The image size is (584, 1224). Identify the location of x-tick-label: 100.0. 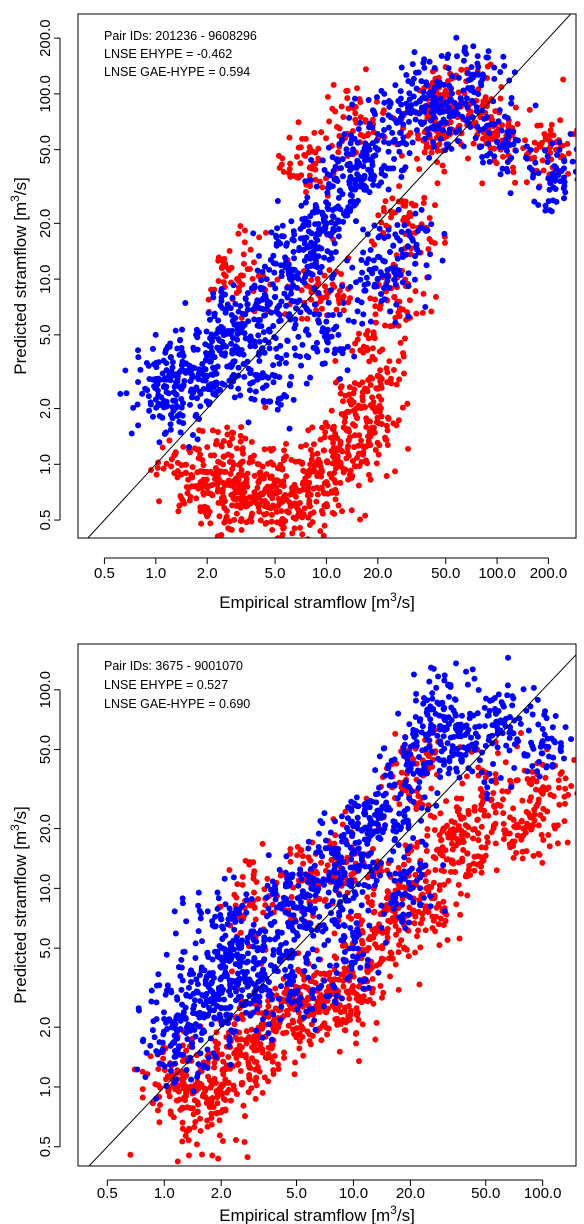
(497, 573).